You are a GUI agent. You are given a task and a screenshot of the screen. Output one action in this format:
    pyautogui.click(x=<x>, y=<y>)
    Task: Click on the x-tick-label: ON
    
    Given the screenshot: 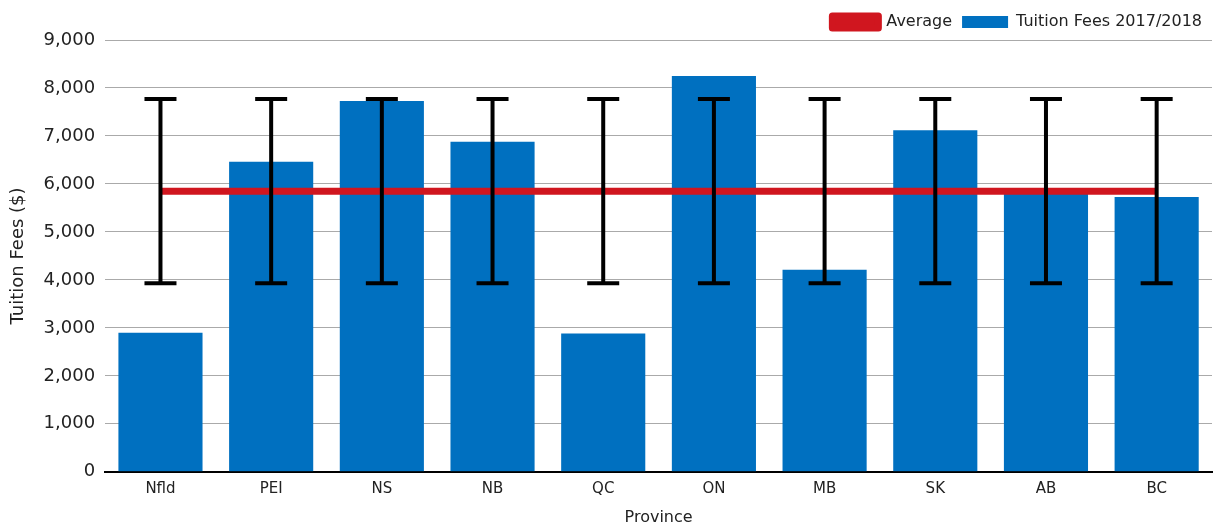 What is the action you would take?
    pyautogui.click(x=714, y=487)
    